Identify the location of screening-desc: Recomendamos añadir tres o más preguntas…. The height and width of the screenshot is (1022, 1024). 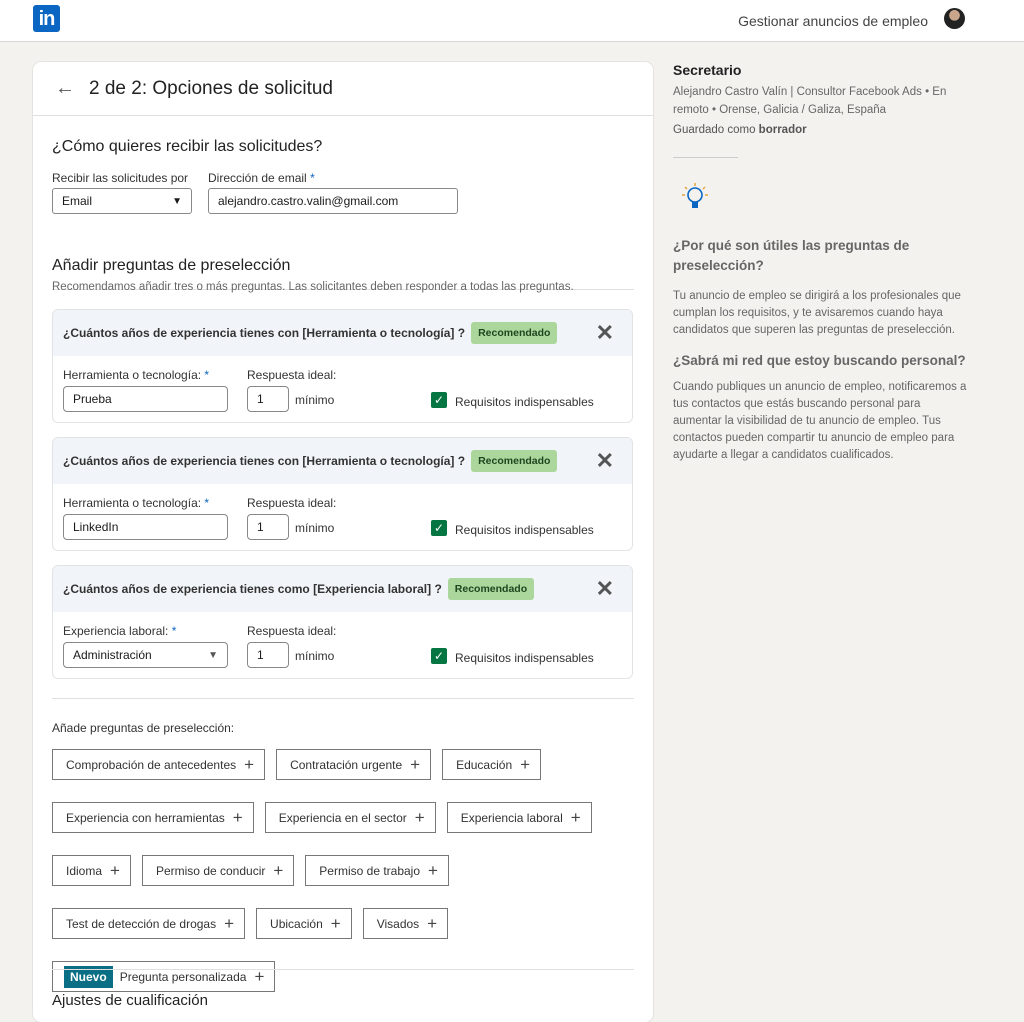
(313, 287).